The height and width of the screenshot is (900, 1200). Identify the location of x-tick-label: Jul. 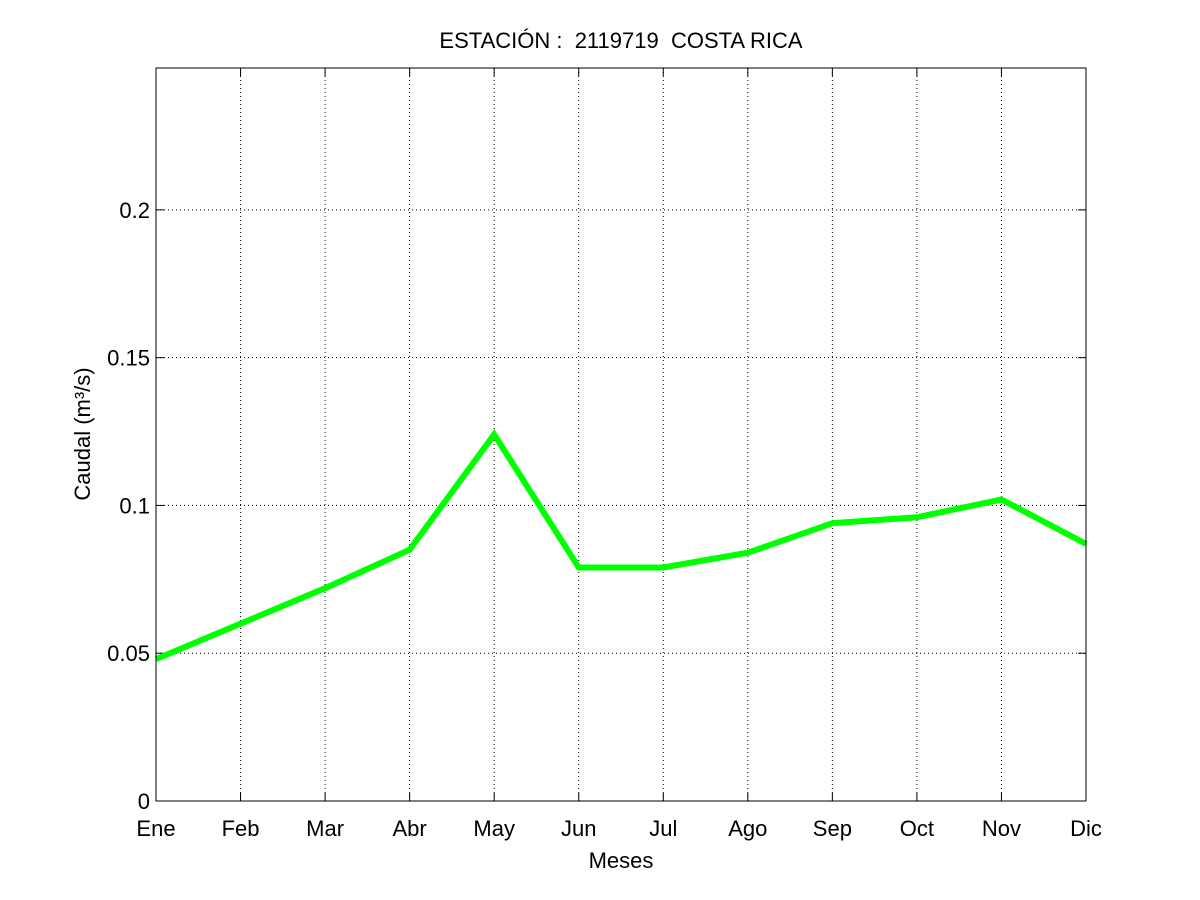
(663, 828).